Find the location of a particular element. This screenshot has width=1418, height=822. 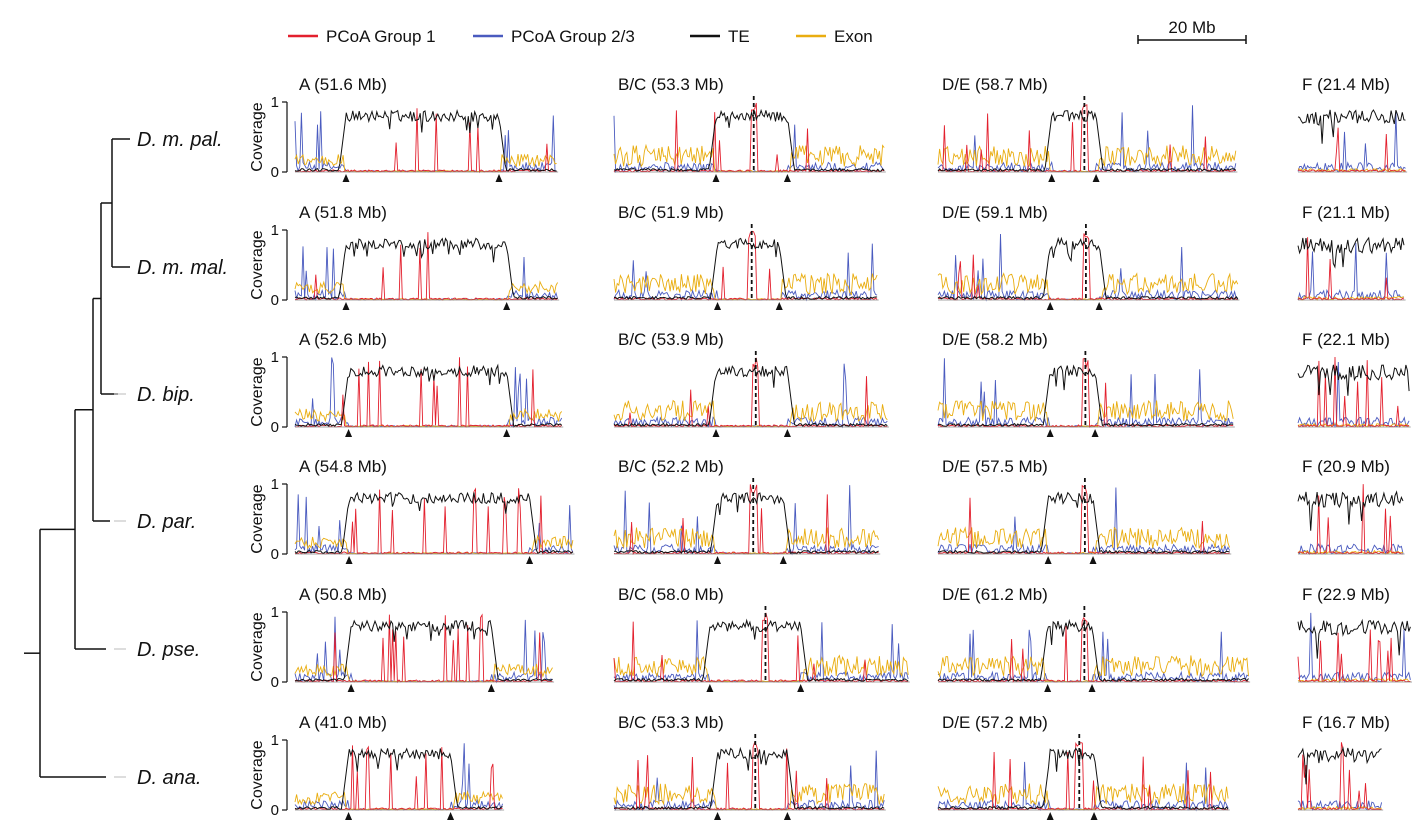

legend-label-pcoa1: PCoA Group 1 is located at coordinates (381, 36).